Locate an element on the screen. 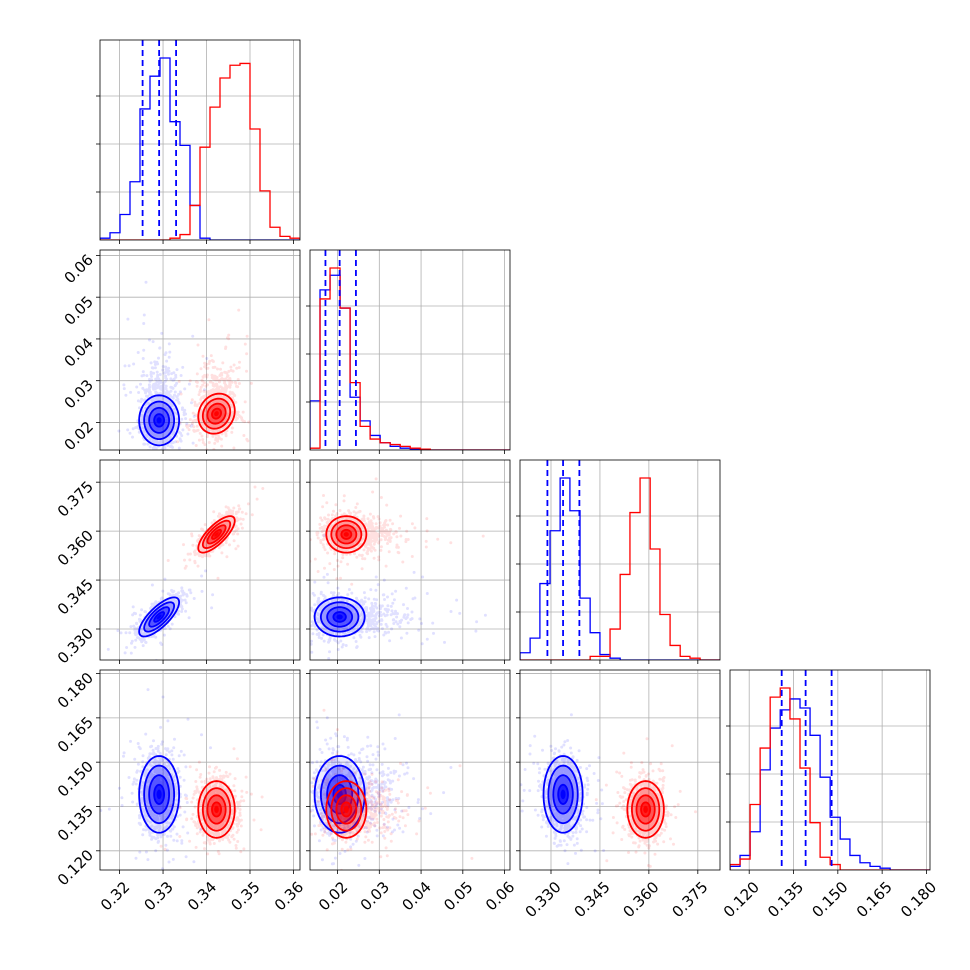 The height and width of the screenshot is (970, 970). y-tick-label: 0.375 is located at coordinates (75, 498).